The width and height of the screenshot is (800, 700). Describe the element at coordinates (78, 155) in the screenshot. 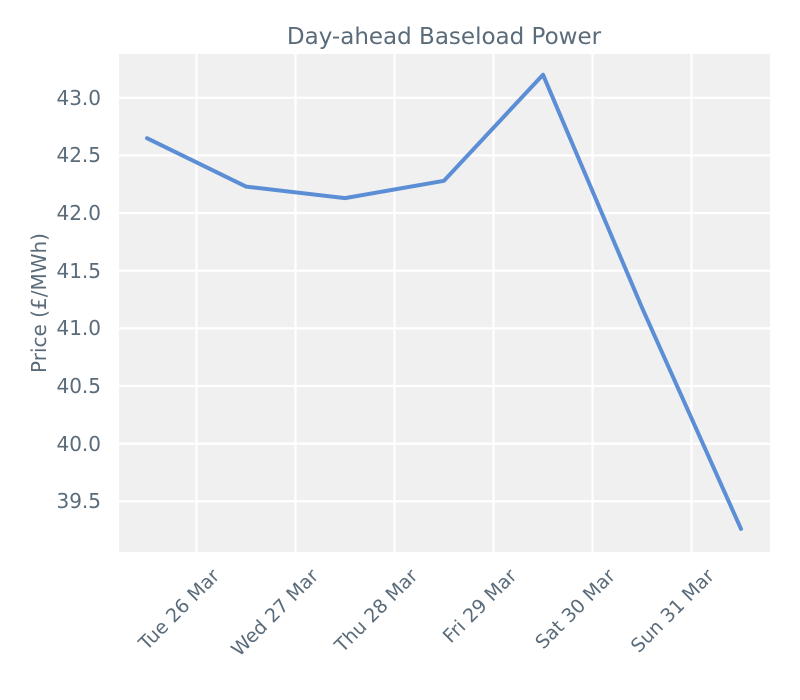

I see `y-tick-label: 42.5` at that location.